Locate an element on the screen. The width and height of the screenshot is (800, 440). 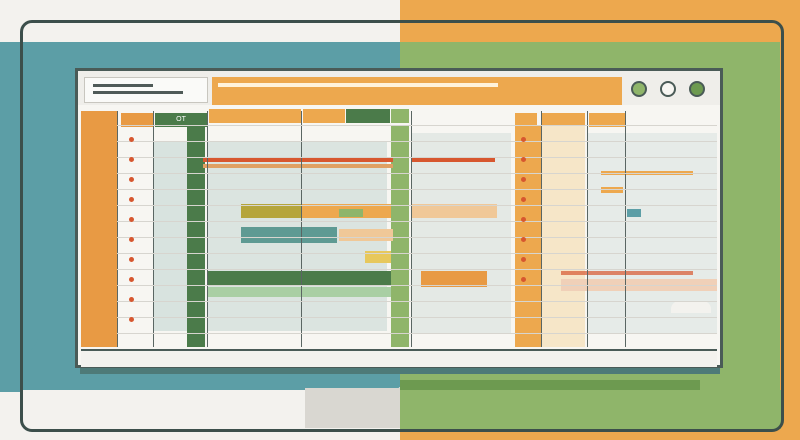
row-header-column is located at coordinates (99, 229).